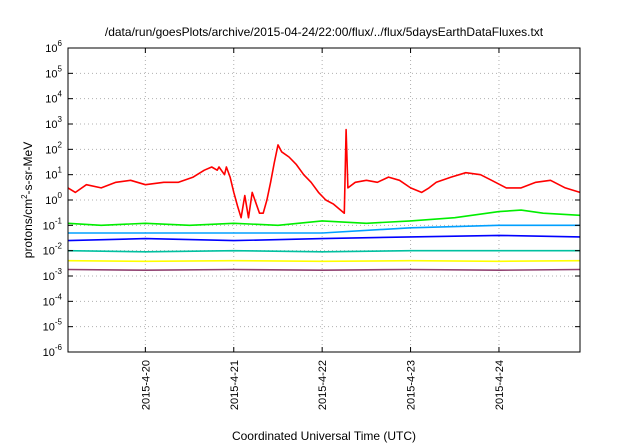 The width and height of the screenshot is (640, 448). I want to click on x-tick-label: 2015-4-23, so click(412, 385).